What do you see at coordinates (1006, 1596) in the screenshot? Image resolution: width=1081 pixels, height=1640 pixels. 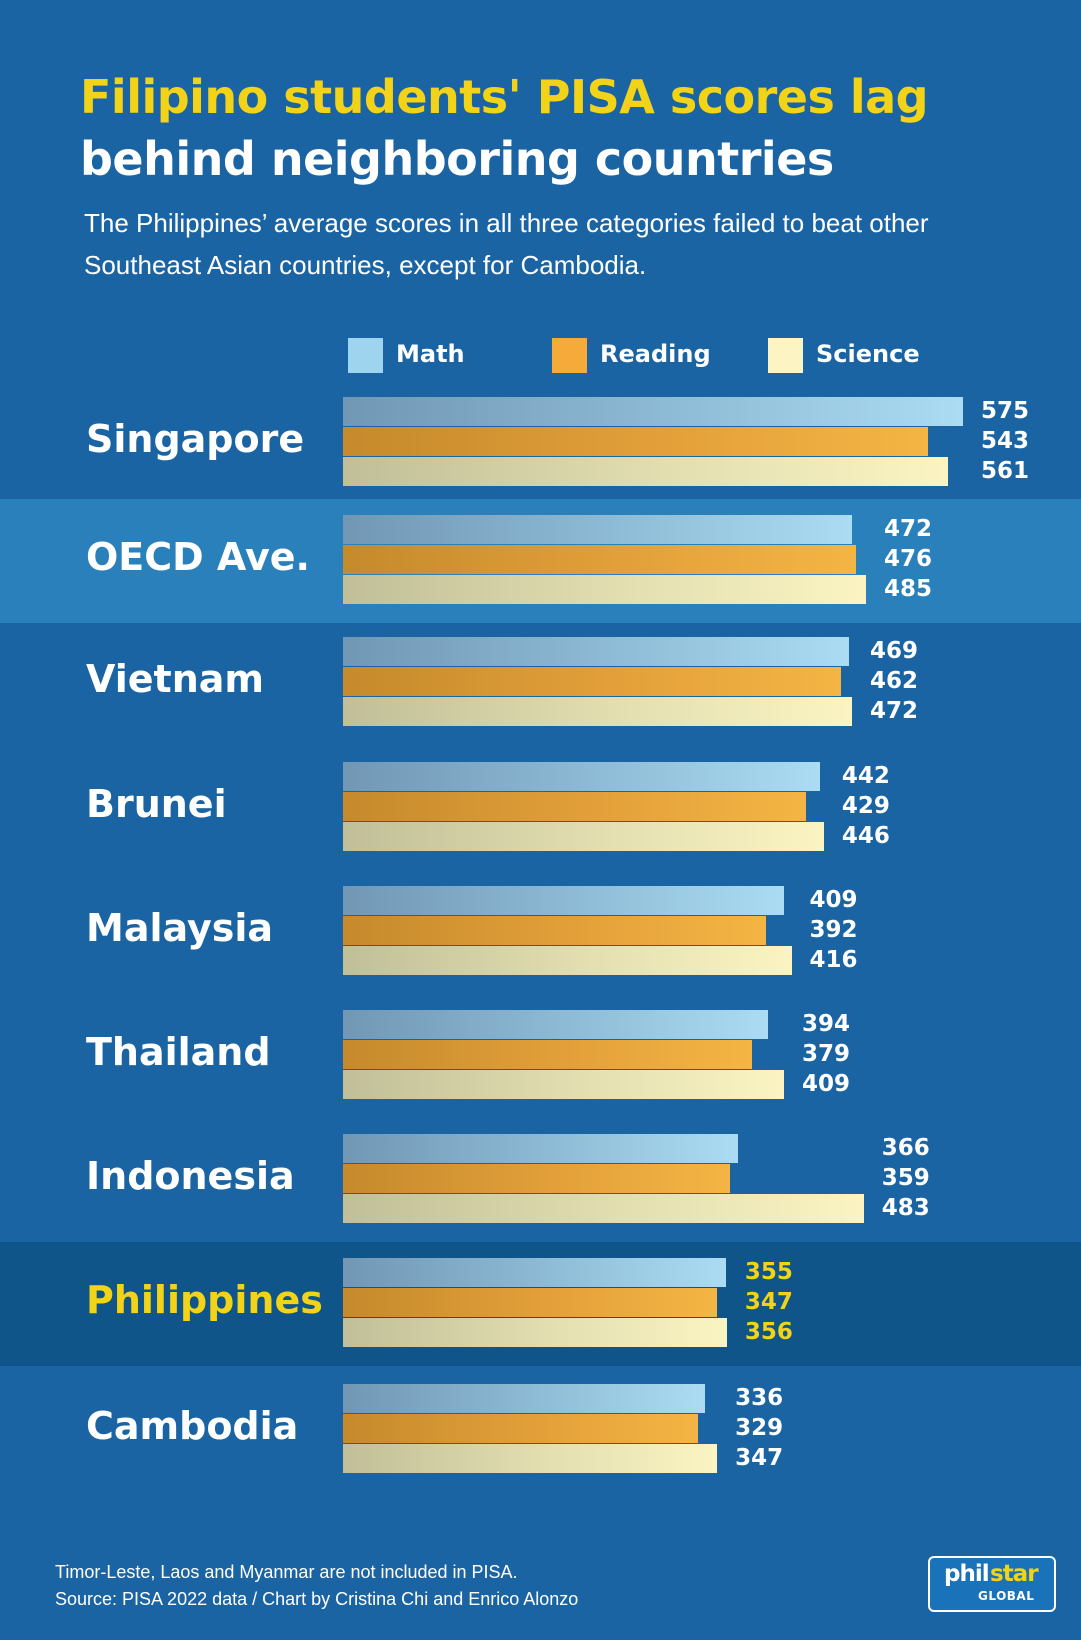 I see `logo-sub-global: GLOBAL` at bounding box center [1006, 1596].